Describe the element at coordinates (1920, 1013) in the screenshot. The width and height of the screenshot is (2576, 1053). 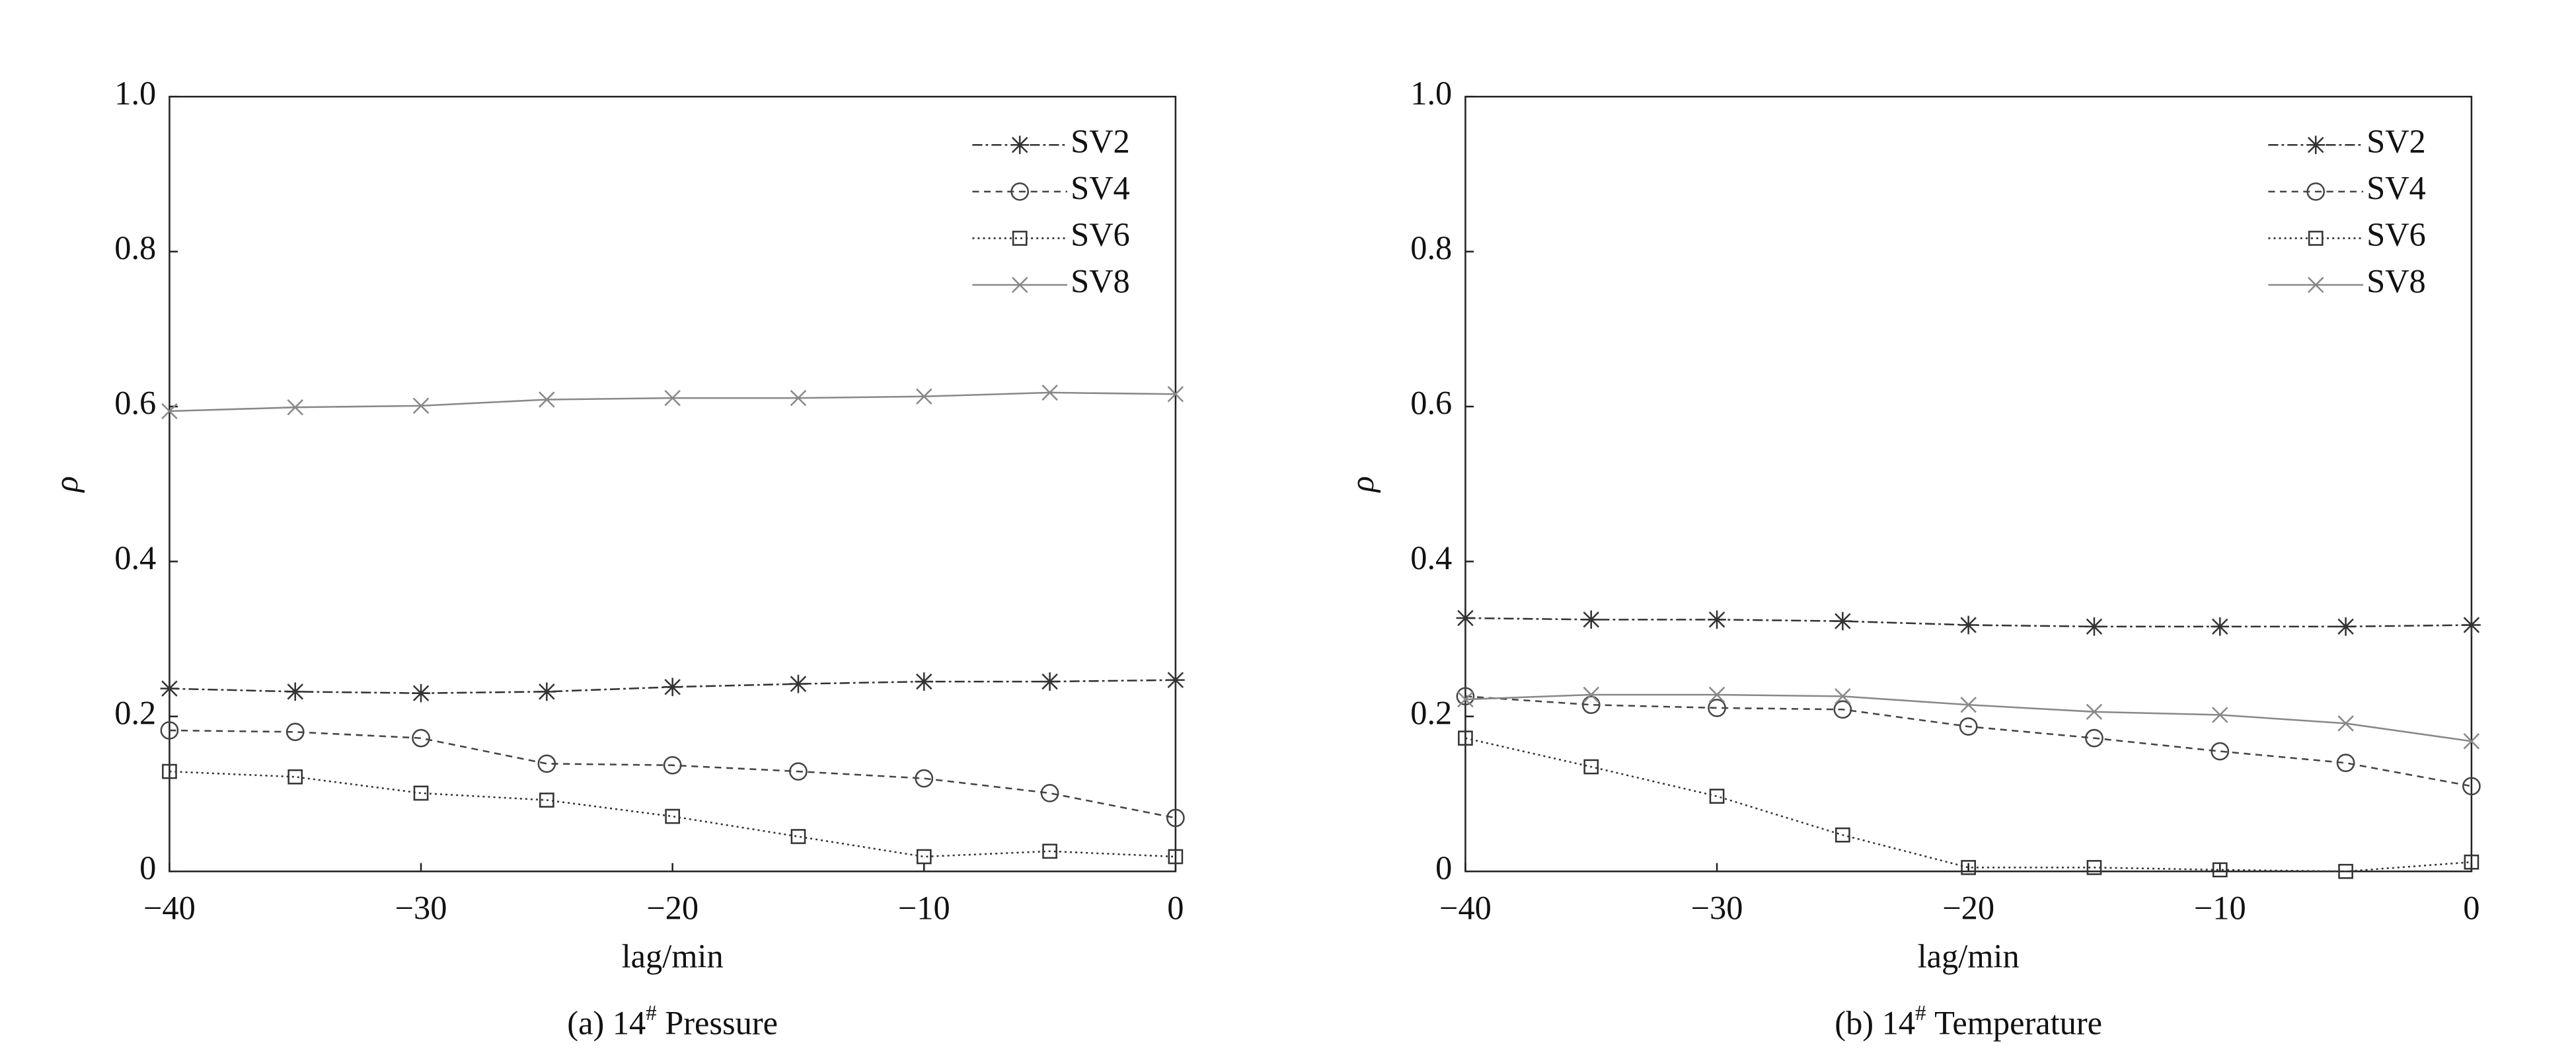
I see `caption-sup: #` at that location.